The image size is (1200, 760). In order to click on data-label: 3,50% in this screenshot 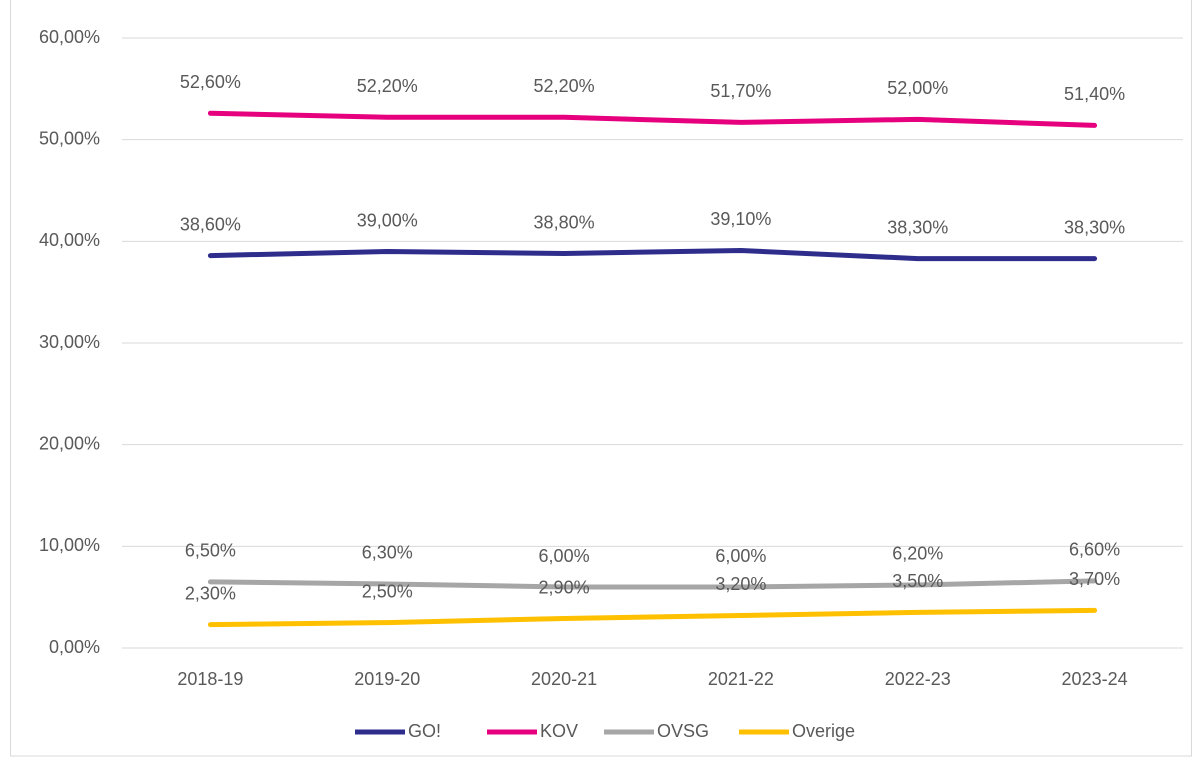, I will do `click(917, 581)`.